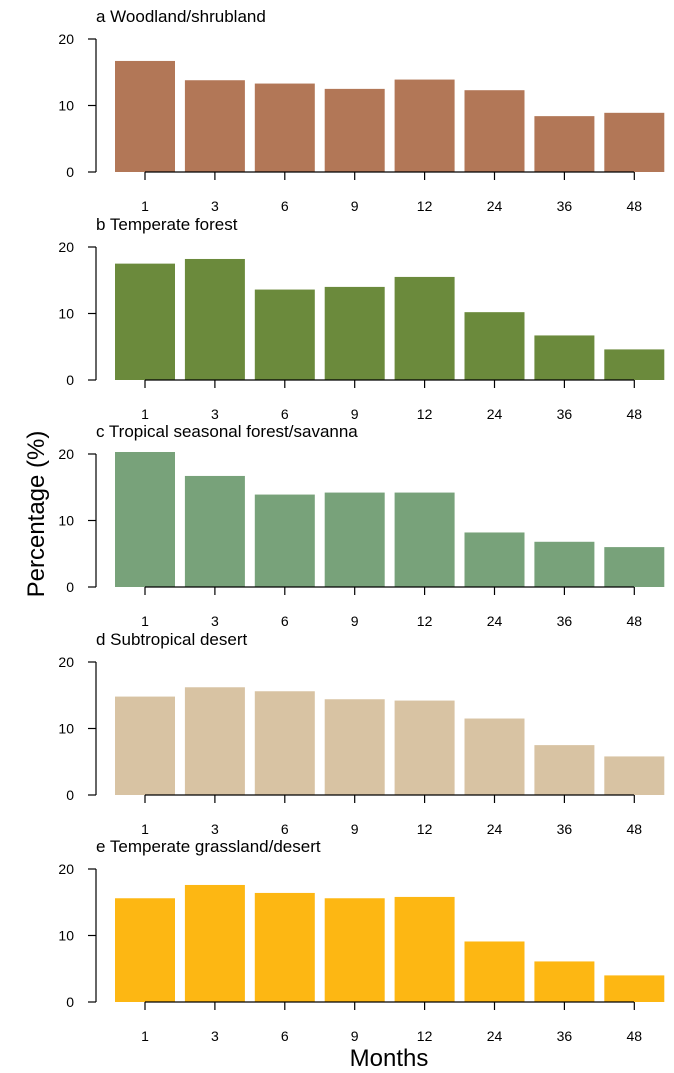 The image size is (674, 1073). I want to click on panel-title: a Woodland/shrubland, so click(181, 16).